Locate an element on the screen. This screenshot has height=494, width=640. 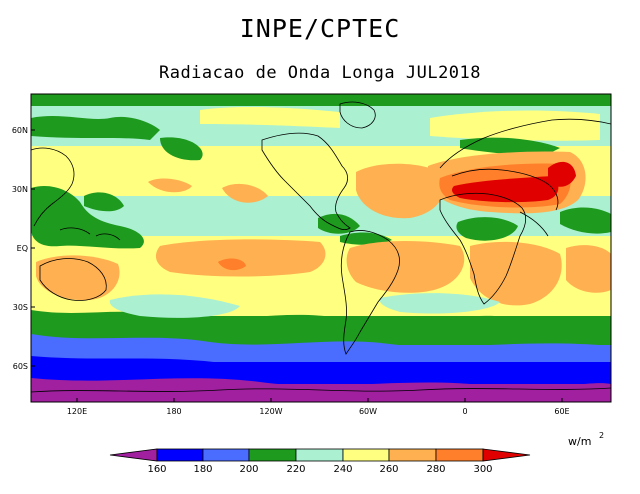
arabia-red-core is located at coordinates (562, 174).